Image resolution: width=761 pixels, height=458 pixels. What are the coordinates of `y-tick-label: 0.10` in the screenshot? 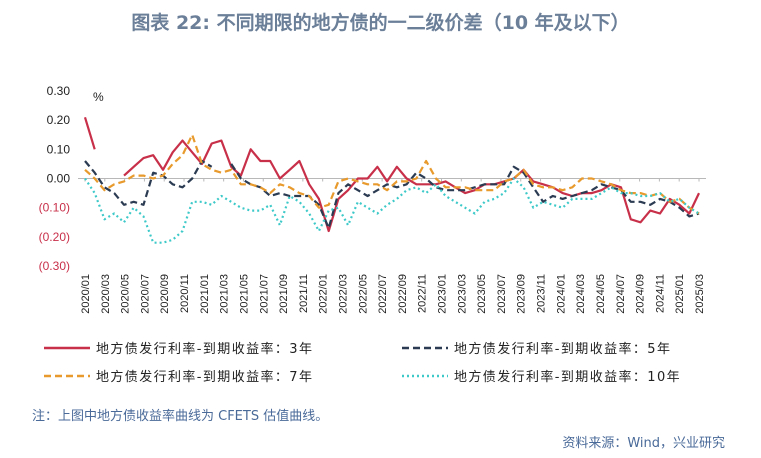 It's located at (59, 149).